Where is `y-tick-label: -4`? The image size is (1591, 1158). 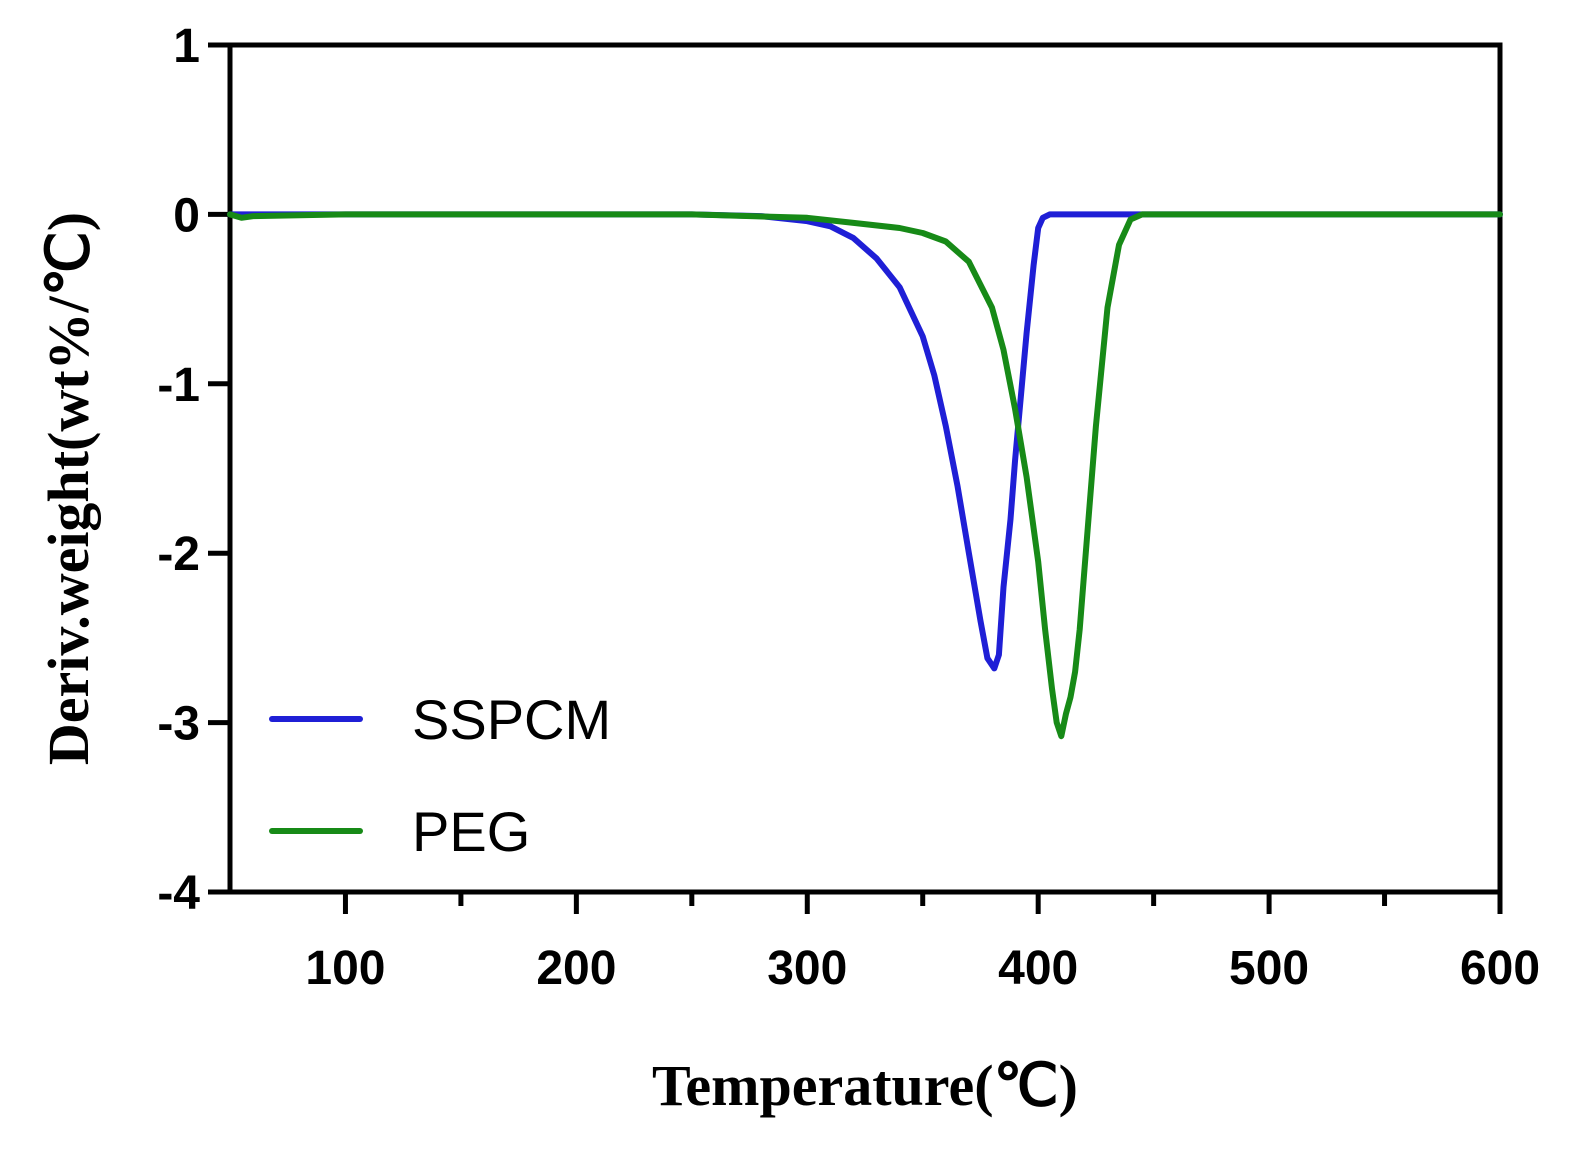
y-tick-label: -4 is located at coordinates (178, 893).